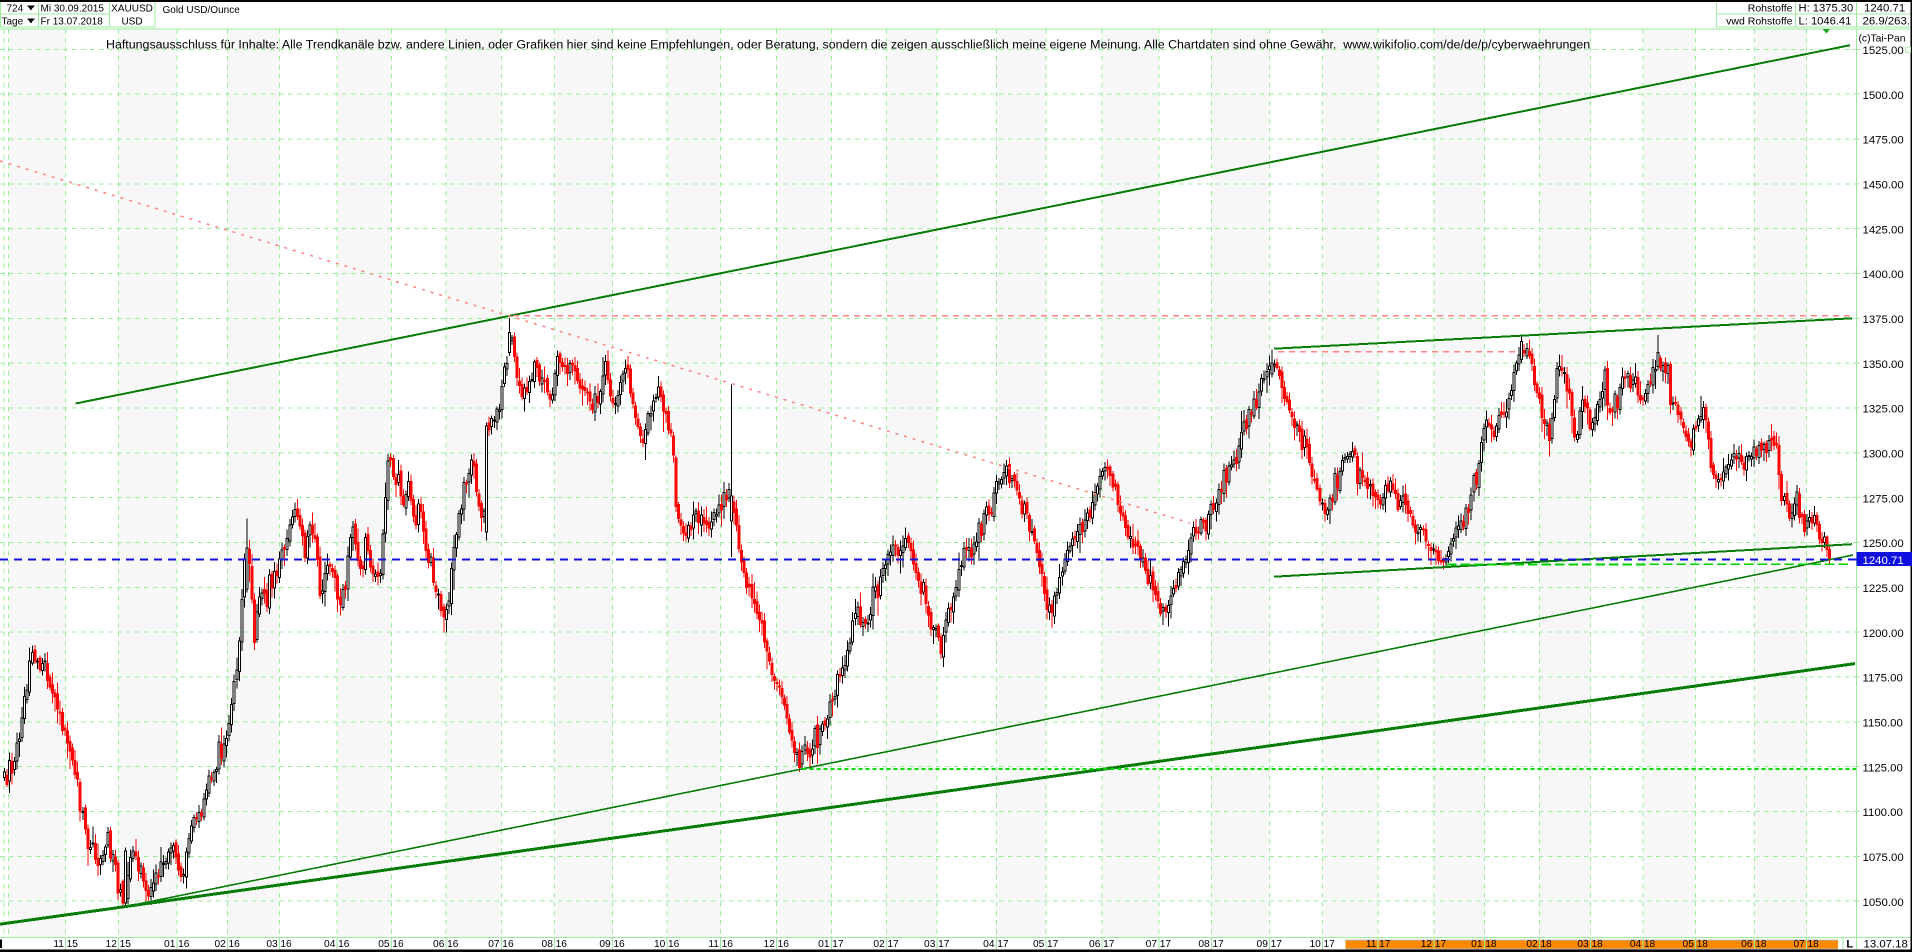 Image resolution: width=1912 pixels, height=952 pixels. Describe the element at coordinates (1770, 8) in the screenshot. I see `svg-text: Rohstoffe` at that location.